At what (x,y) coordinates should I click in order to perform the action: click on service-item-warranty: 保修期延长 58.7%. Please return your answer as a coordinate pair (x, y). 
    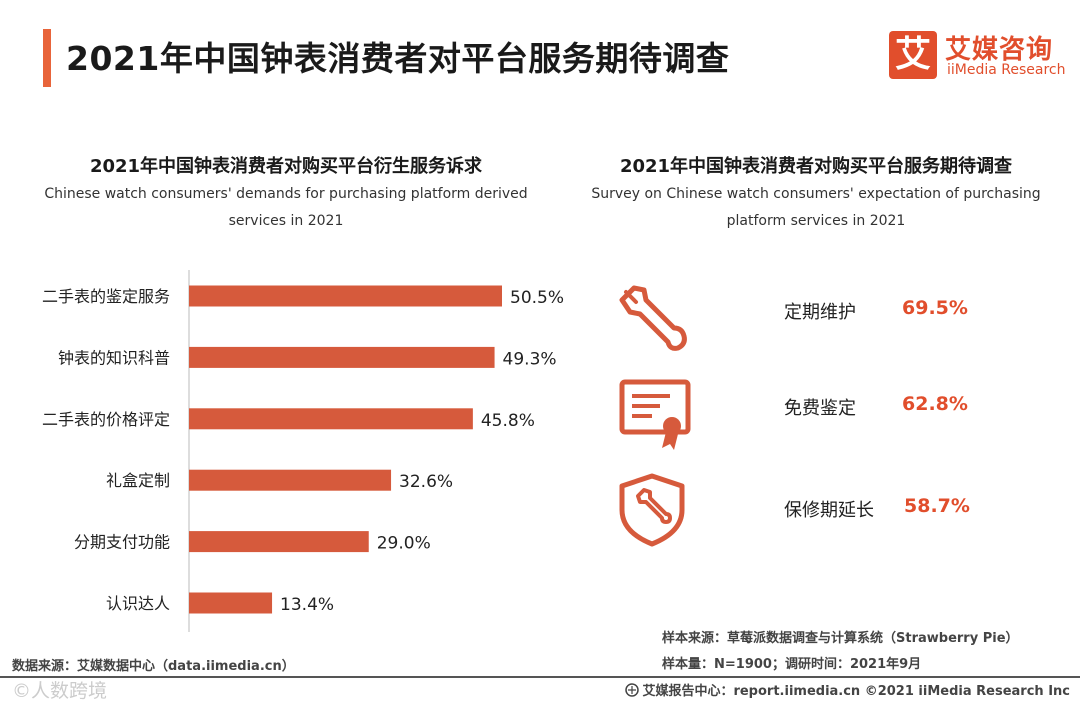
    Looking at the image, I should click on (812, 508).